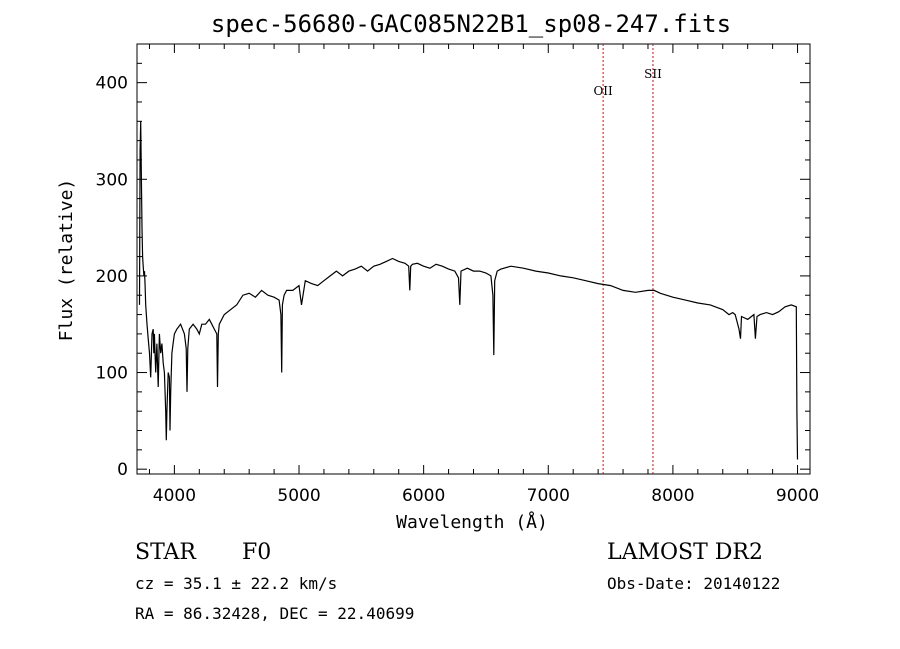 The width and height of the screenshot is (900, 649). I want to click on x-tick-label: 6000, so click(423, 496).